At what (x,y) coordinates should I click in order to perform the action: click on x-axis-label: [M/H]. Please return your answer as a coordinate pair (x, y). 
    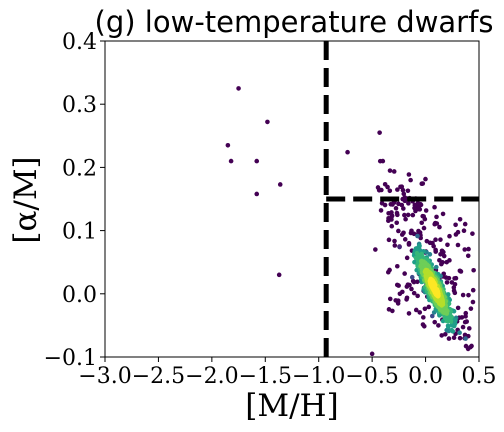
    Looking at the image, I should click on (291, 406).